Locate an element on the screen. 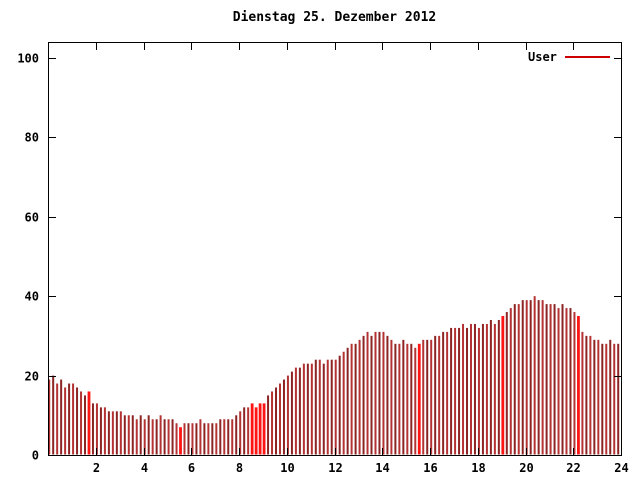 Image resolution: width=640 pixels, height=480 pixels. legend-label: User is located at coordinates (542, 57).